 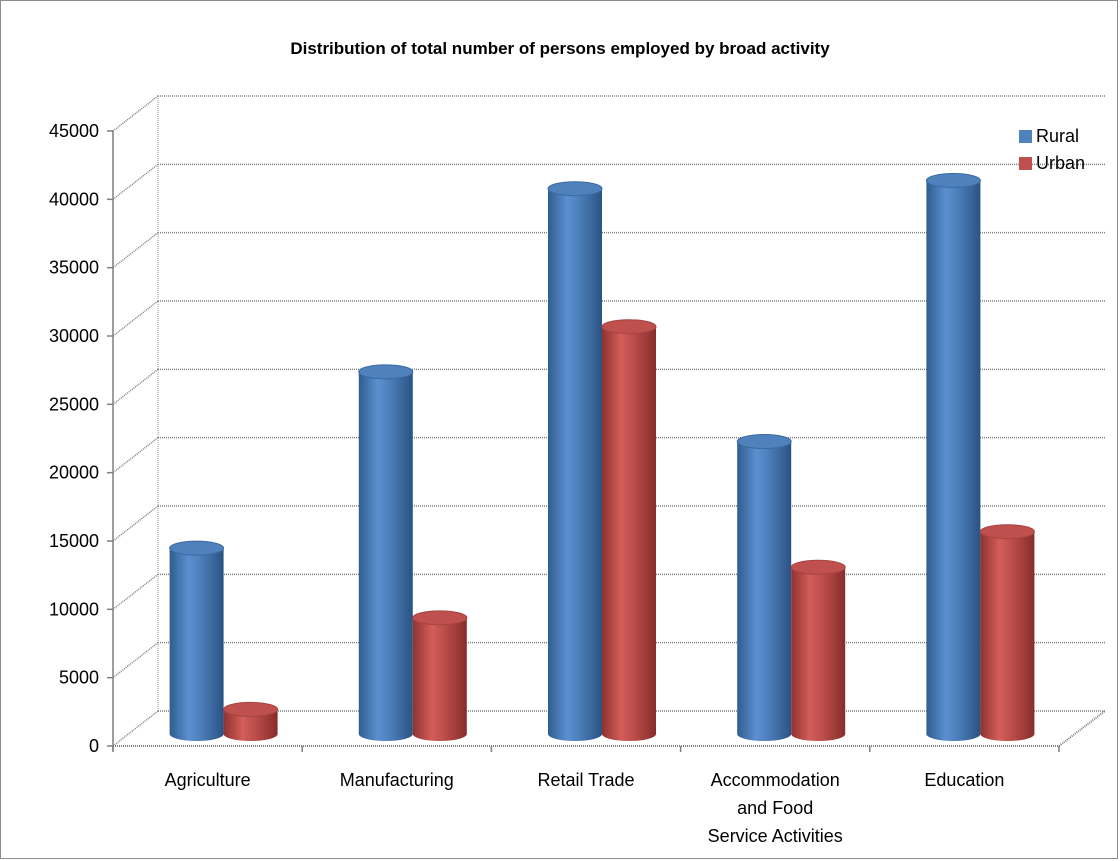 What do you see at coordinates (74, 268) in the screenshot?
I see `y-tick-label: 35000` at bounding box center [74, 268].